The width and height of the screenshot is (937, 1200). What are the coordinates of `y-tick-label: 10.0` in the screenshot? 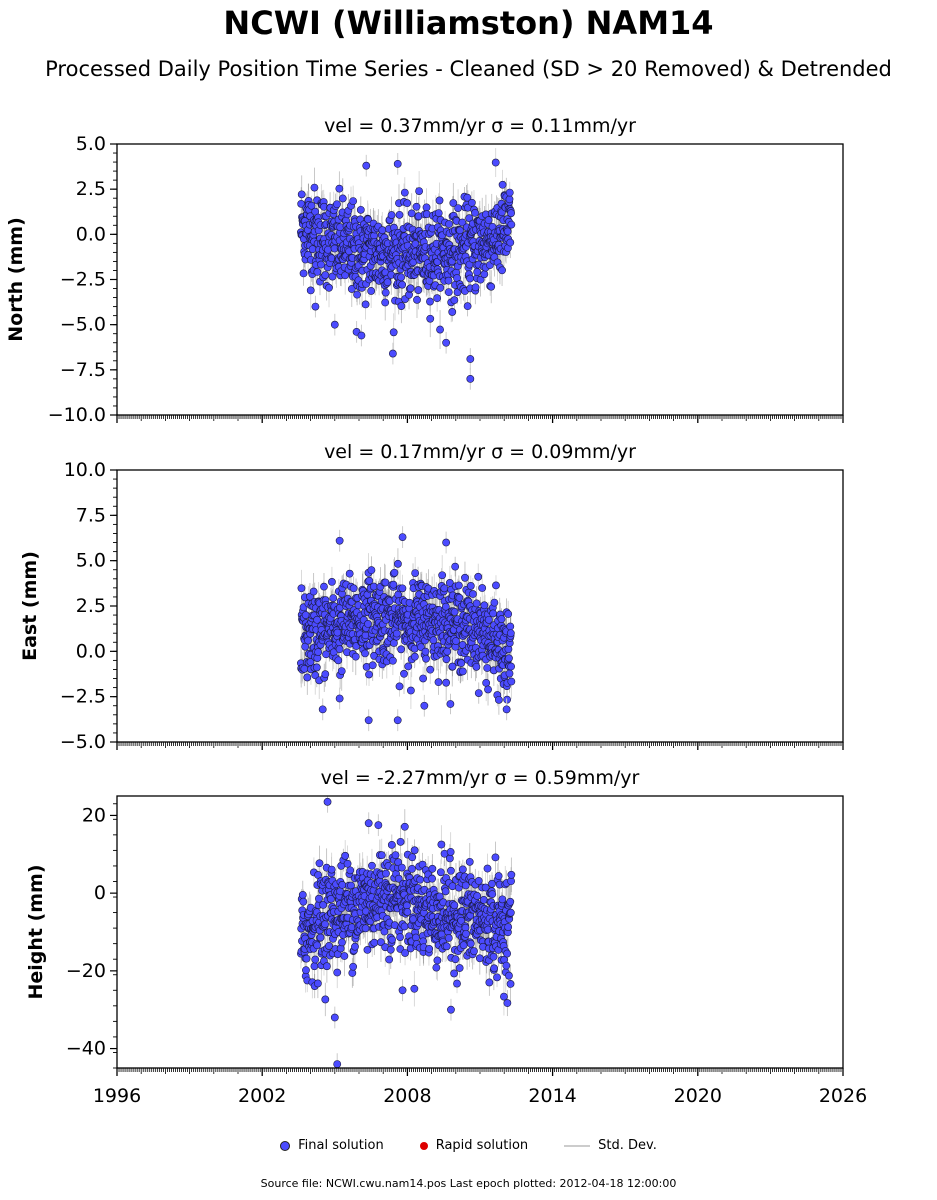 It's located at (85, 470).